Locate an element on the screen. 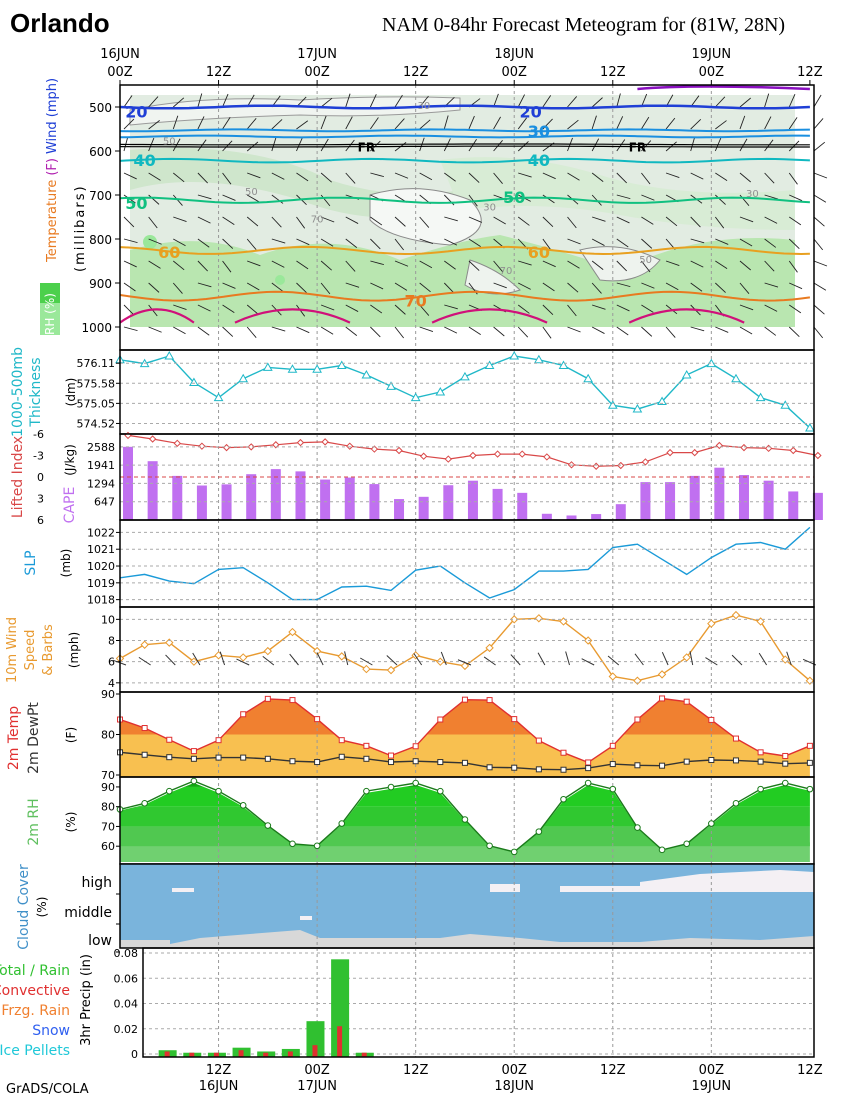 This screenshot has height=1100, width=850. slp-tick-label: 1022 is located at coordinates (101, 532).